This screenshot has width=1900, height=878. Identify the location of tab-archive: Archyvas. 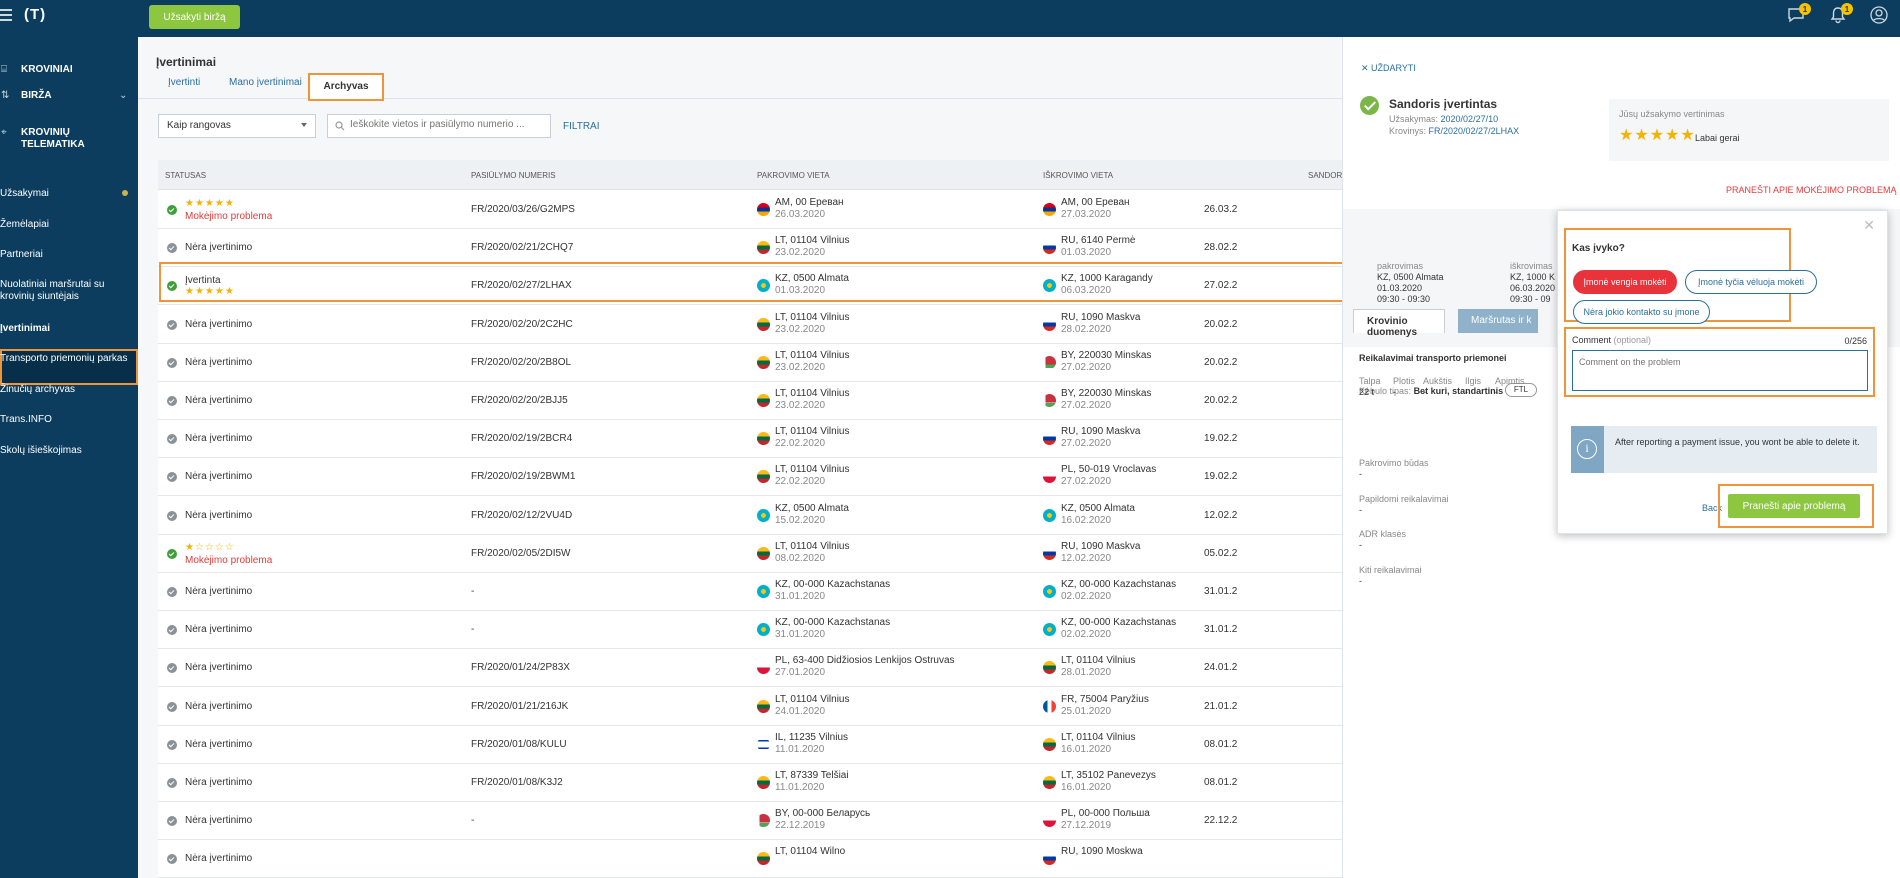
(346, 87).